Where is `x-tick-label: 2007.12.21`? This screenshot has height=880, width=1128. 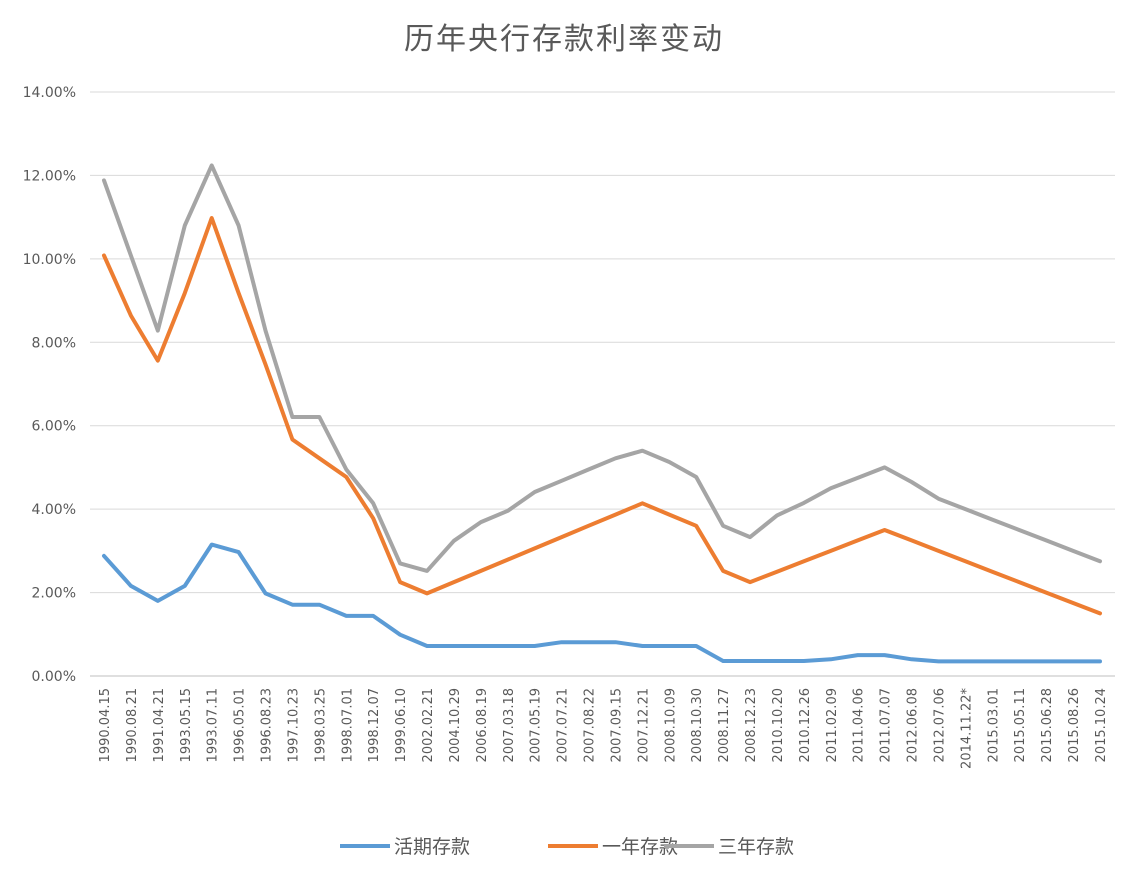 x-tick-label: 2007.12.21 is located at coordinates (643, 725).